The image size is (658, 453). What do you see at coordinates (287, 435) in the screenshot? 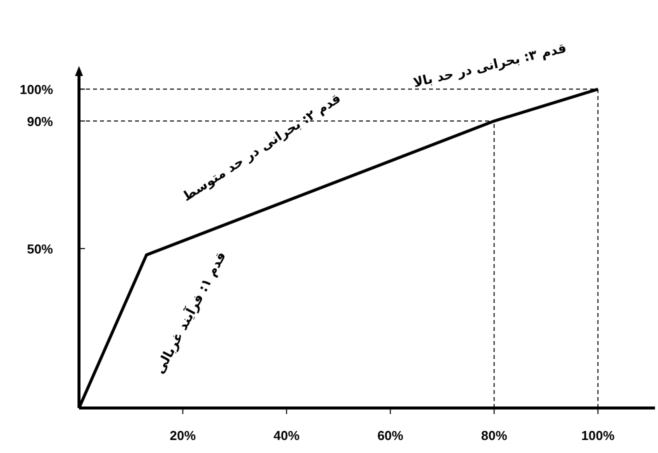
I see `x-tick-label: 40%` at bounding box center [287, 435].